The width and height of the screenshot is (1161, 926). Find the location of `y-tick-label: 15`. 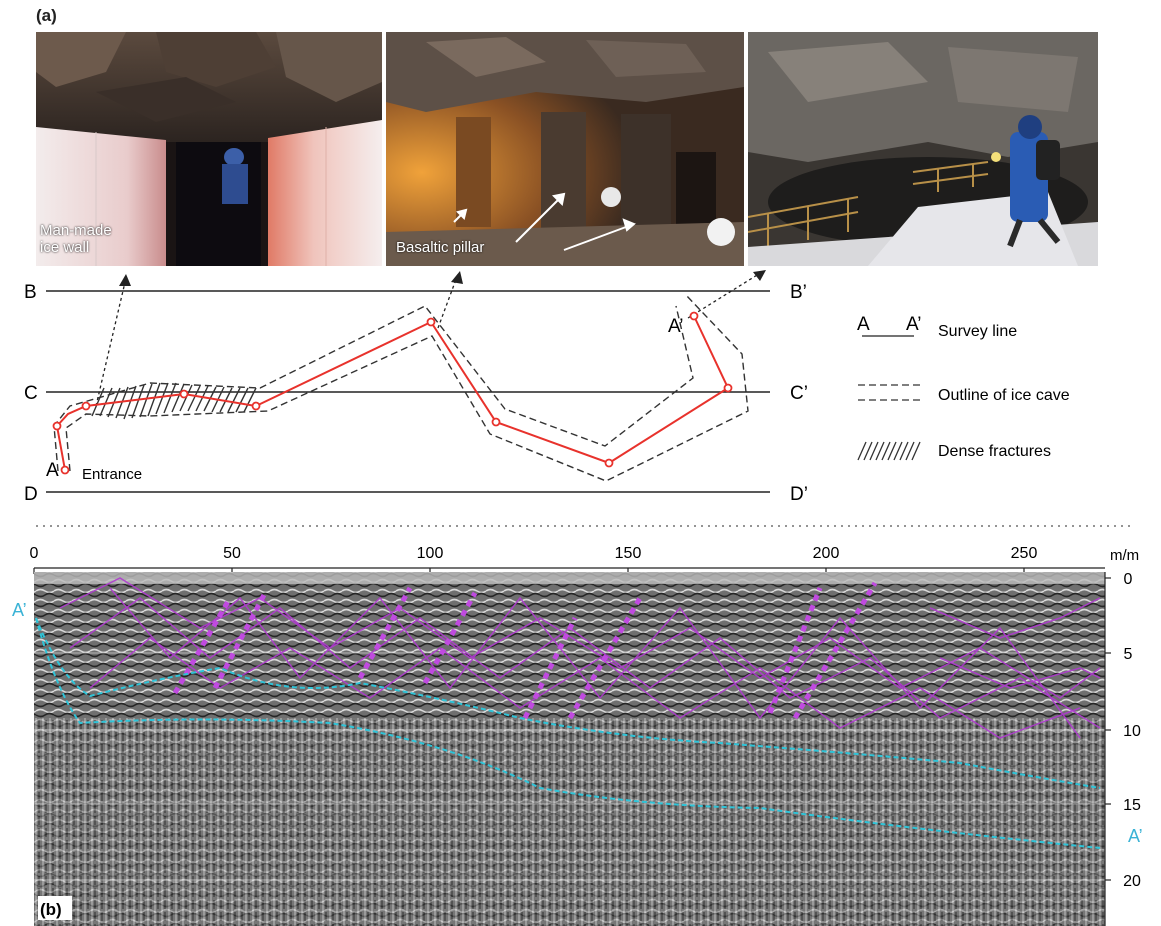

y-tick-label: 15 is located at coordinates (1132, 805).